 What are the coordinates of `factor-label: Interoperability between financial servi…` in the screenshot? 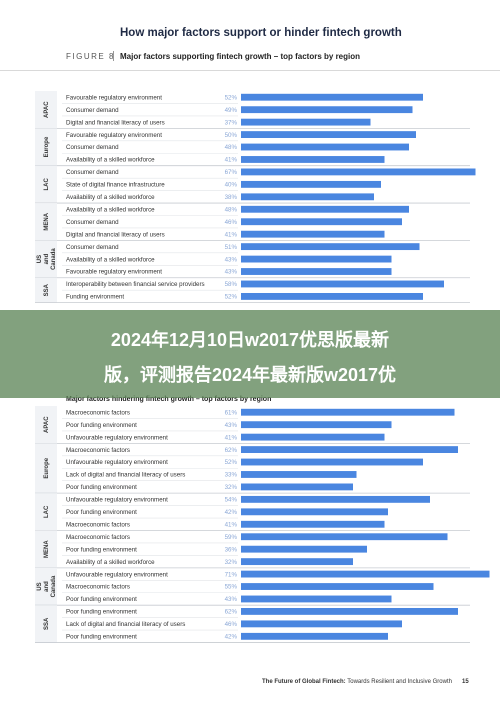 It's located at (135, 284).